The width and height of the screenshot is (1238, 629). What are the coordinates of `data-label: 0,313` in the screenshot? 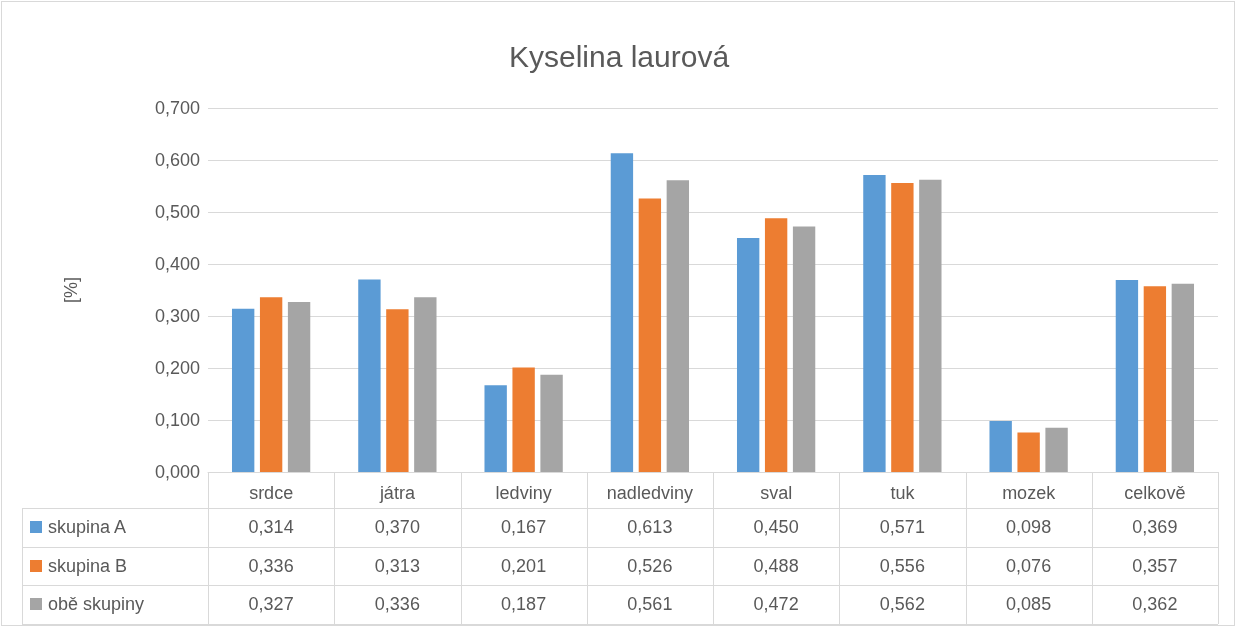 It's located at (397, 565).